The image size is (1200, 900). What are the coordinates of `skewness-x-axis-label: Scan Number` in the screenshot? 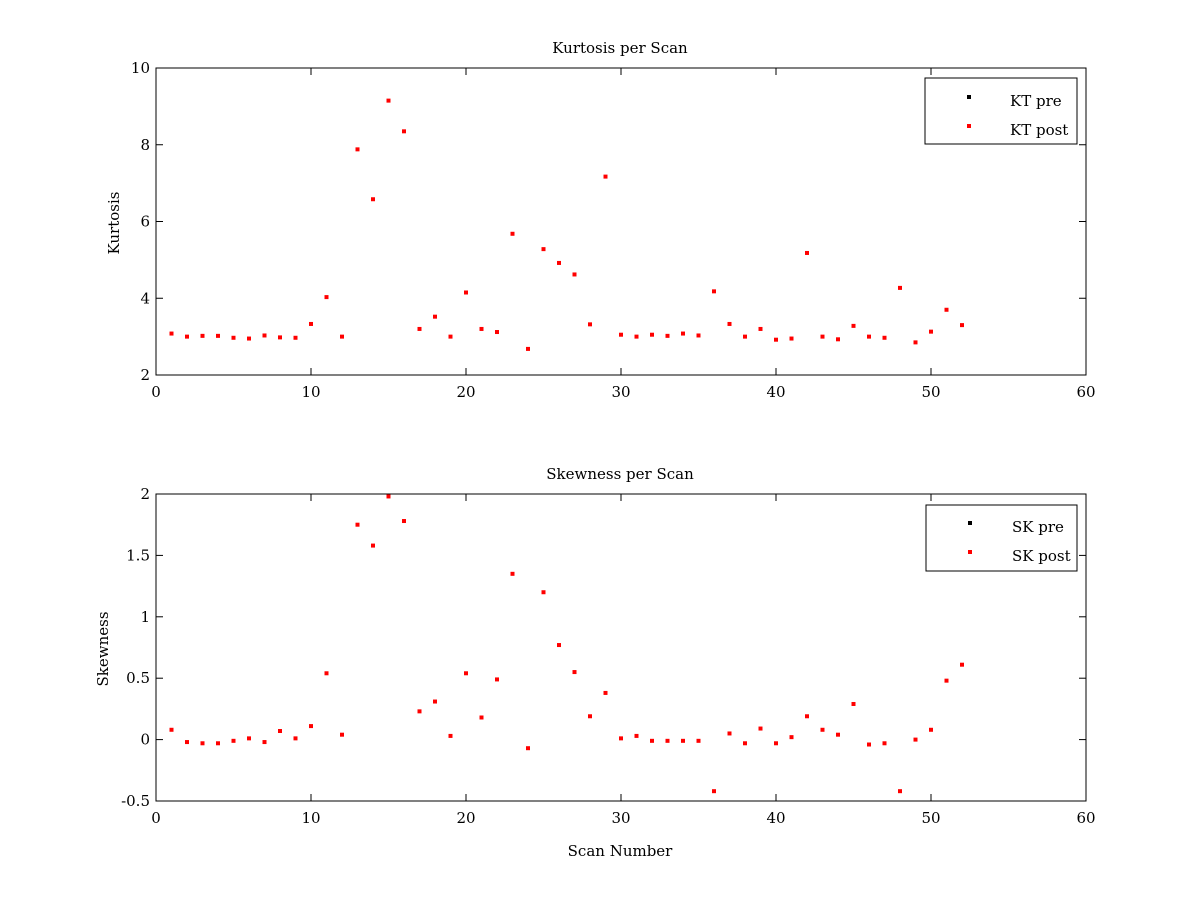 It's located at (621, 851).